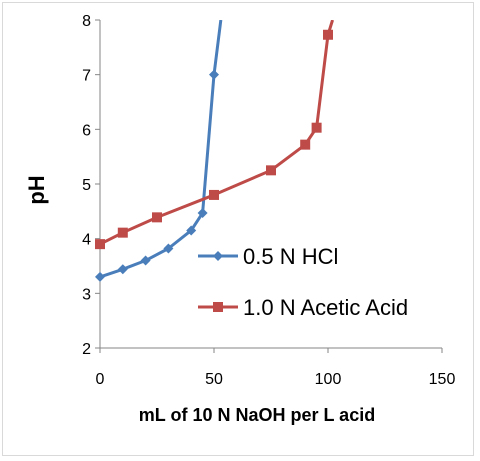  Describe the element at coordinates (86, 130) in the screenshot. I see `y-tick-label: 6` at that location.